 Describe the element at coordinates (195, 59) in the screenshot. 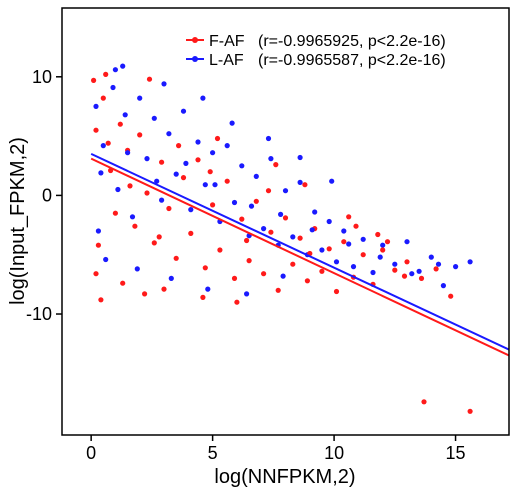

I see `legend-marker-l-af` at that location.